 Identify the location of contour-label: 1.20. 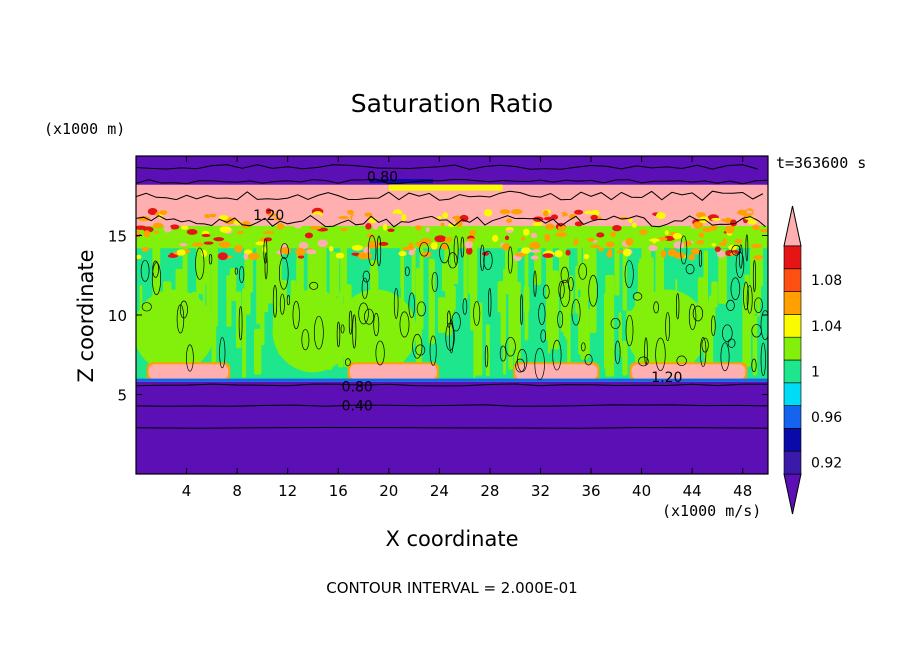
(666, 378).